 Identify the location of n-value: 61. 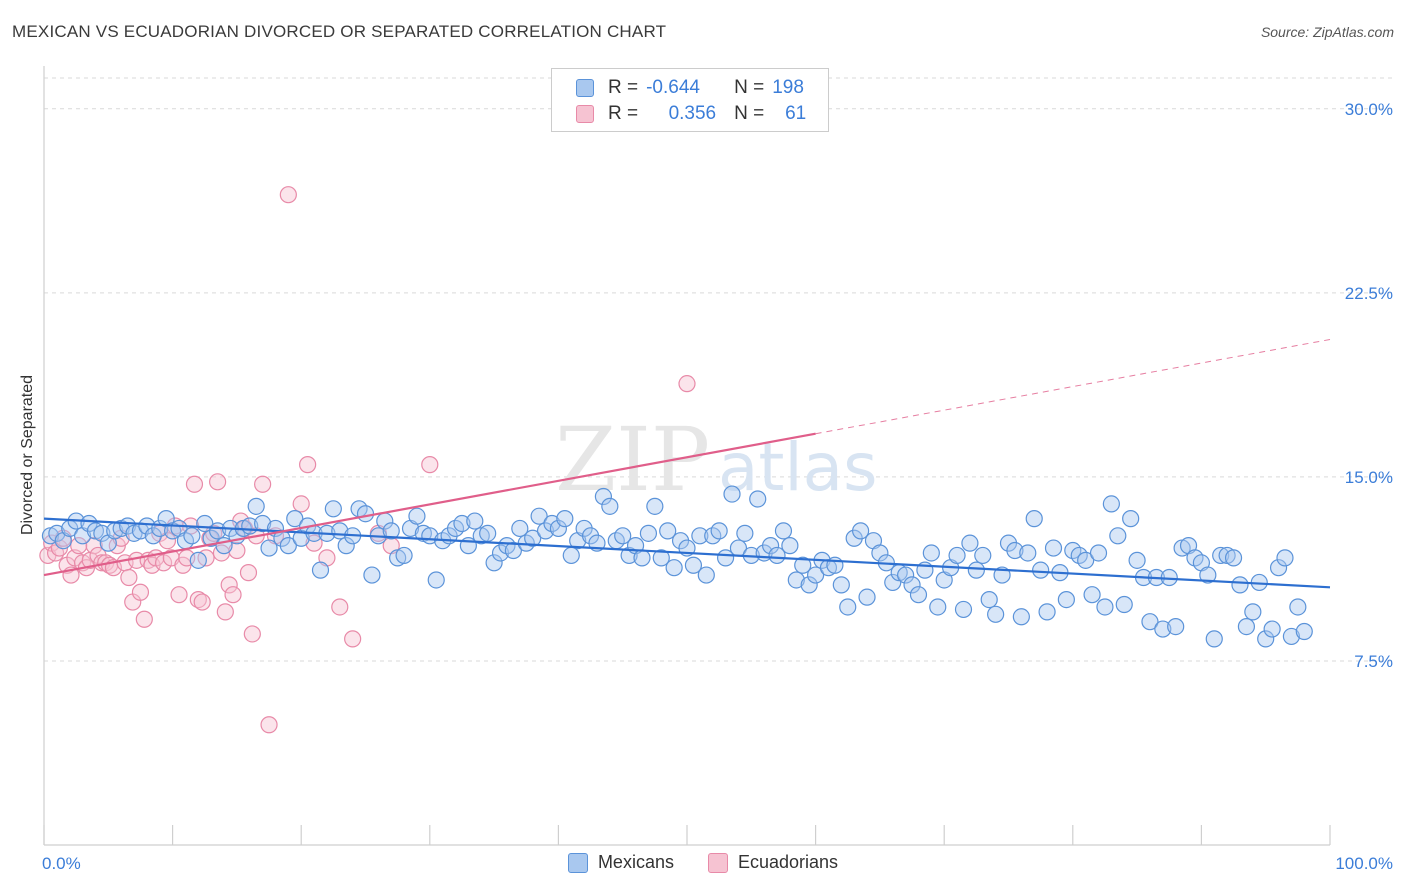
(796, 113).